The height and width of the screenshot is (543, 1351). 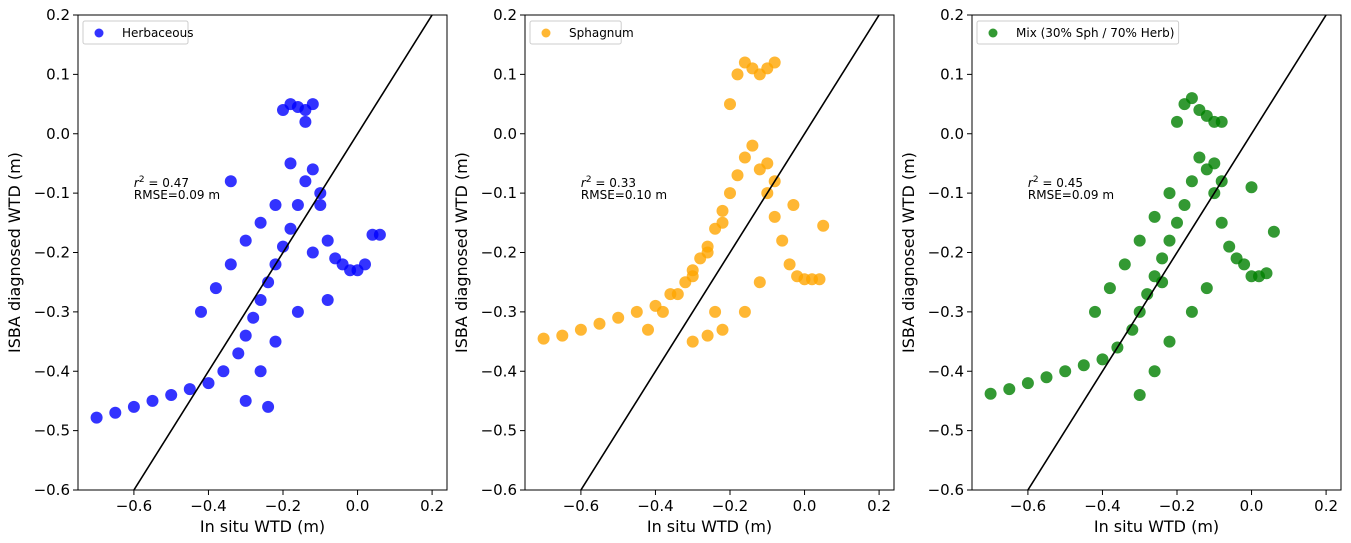 I want to click on legend: Mix (30% Sph / 70% Herb), so click(x=1078, y=32).